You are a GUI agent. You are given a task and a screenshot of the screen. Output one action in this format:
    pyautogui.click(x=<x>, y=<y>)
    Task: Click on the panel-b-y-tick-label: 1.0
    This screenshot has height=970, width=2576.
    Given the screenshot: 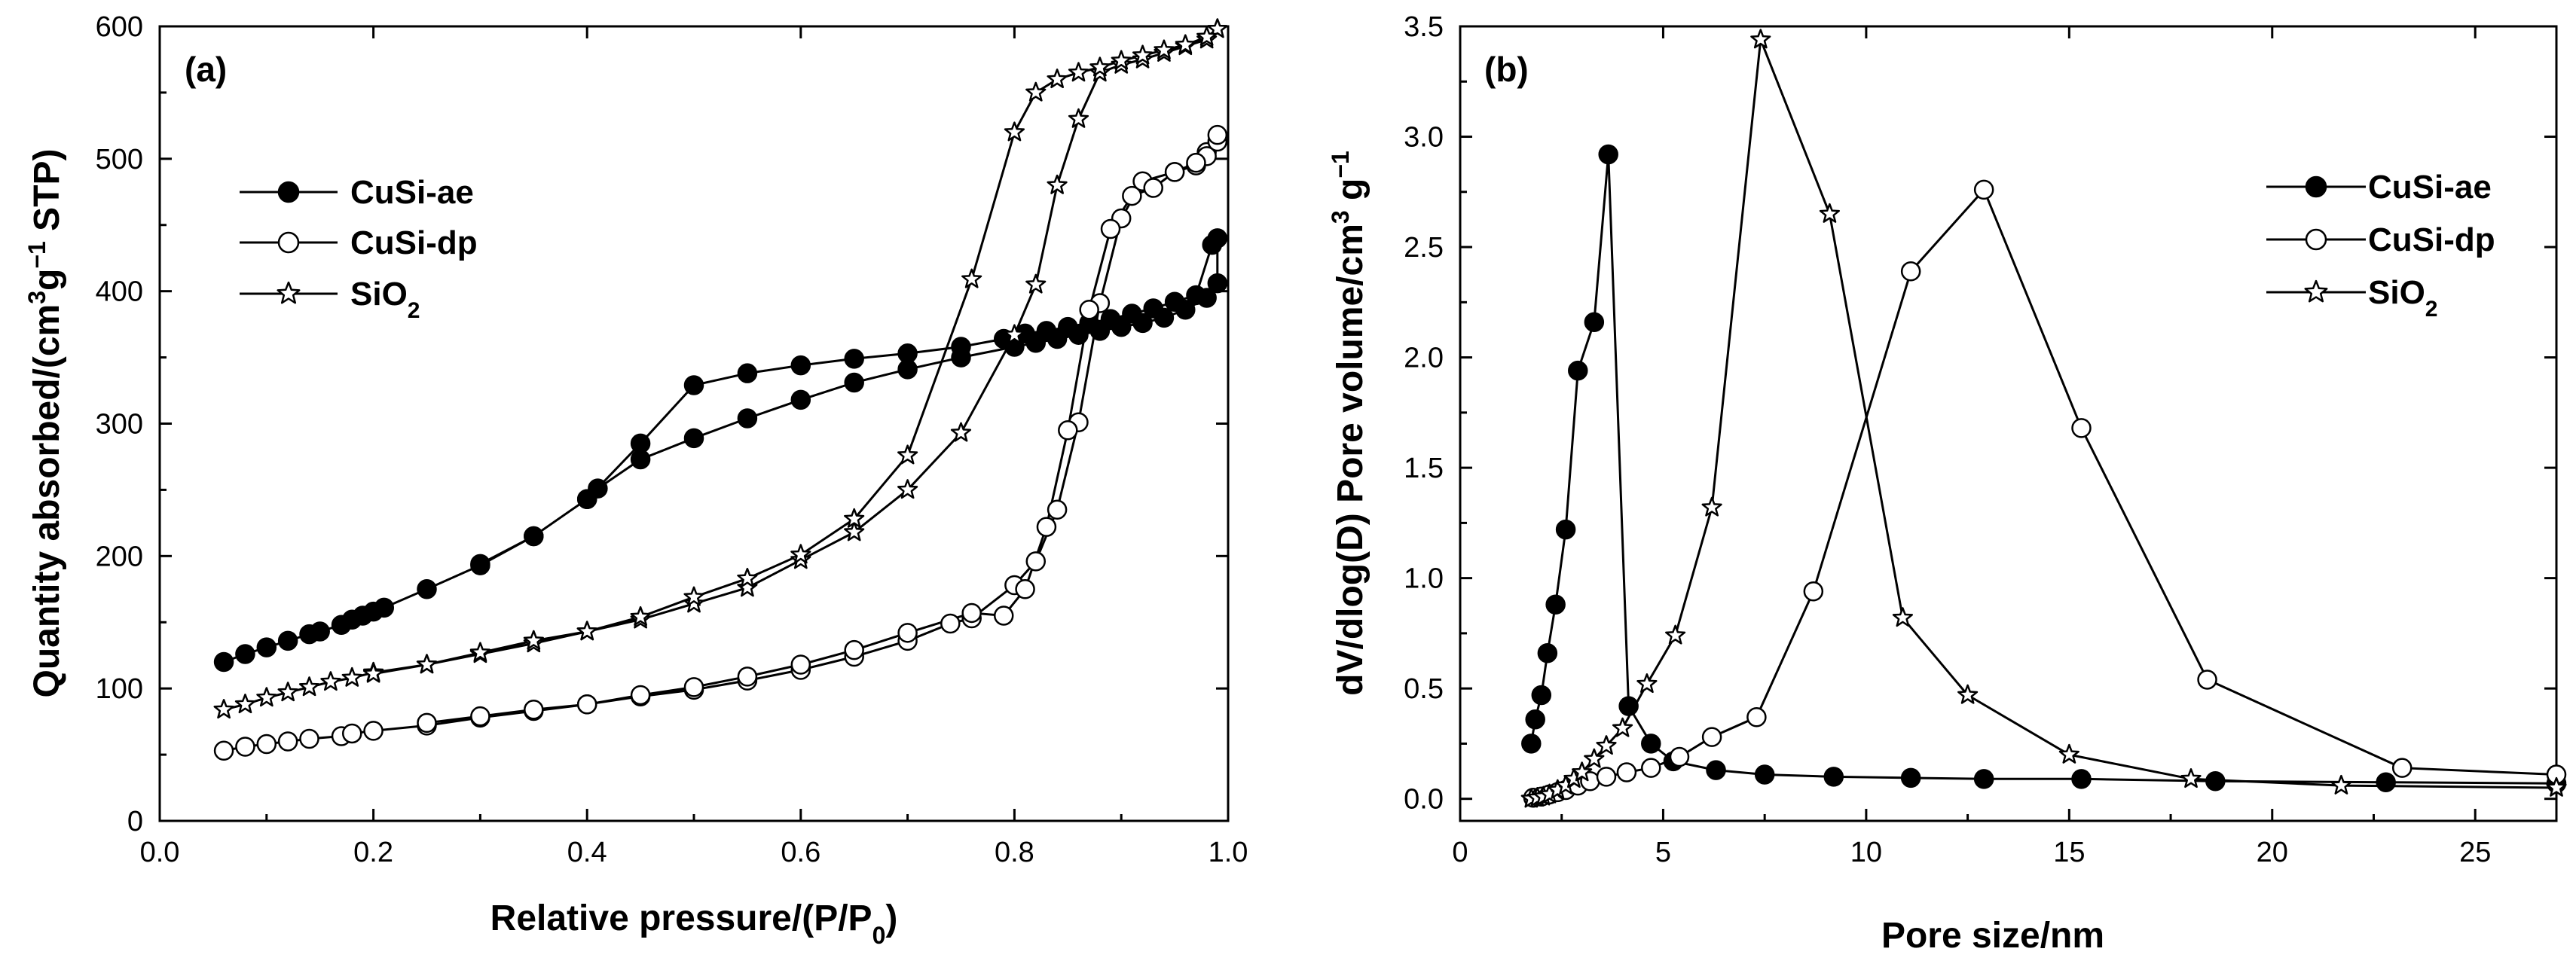 What is the action you would take?
    pyautogui.click(x=1424, y=579)
    